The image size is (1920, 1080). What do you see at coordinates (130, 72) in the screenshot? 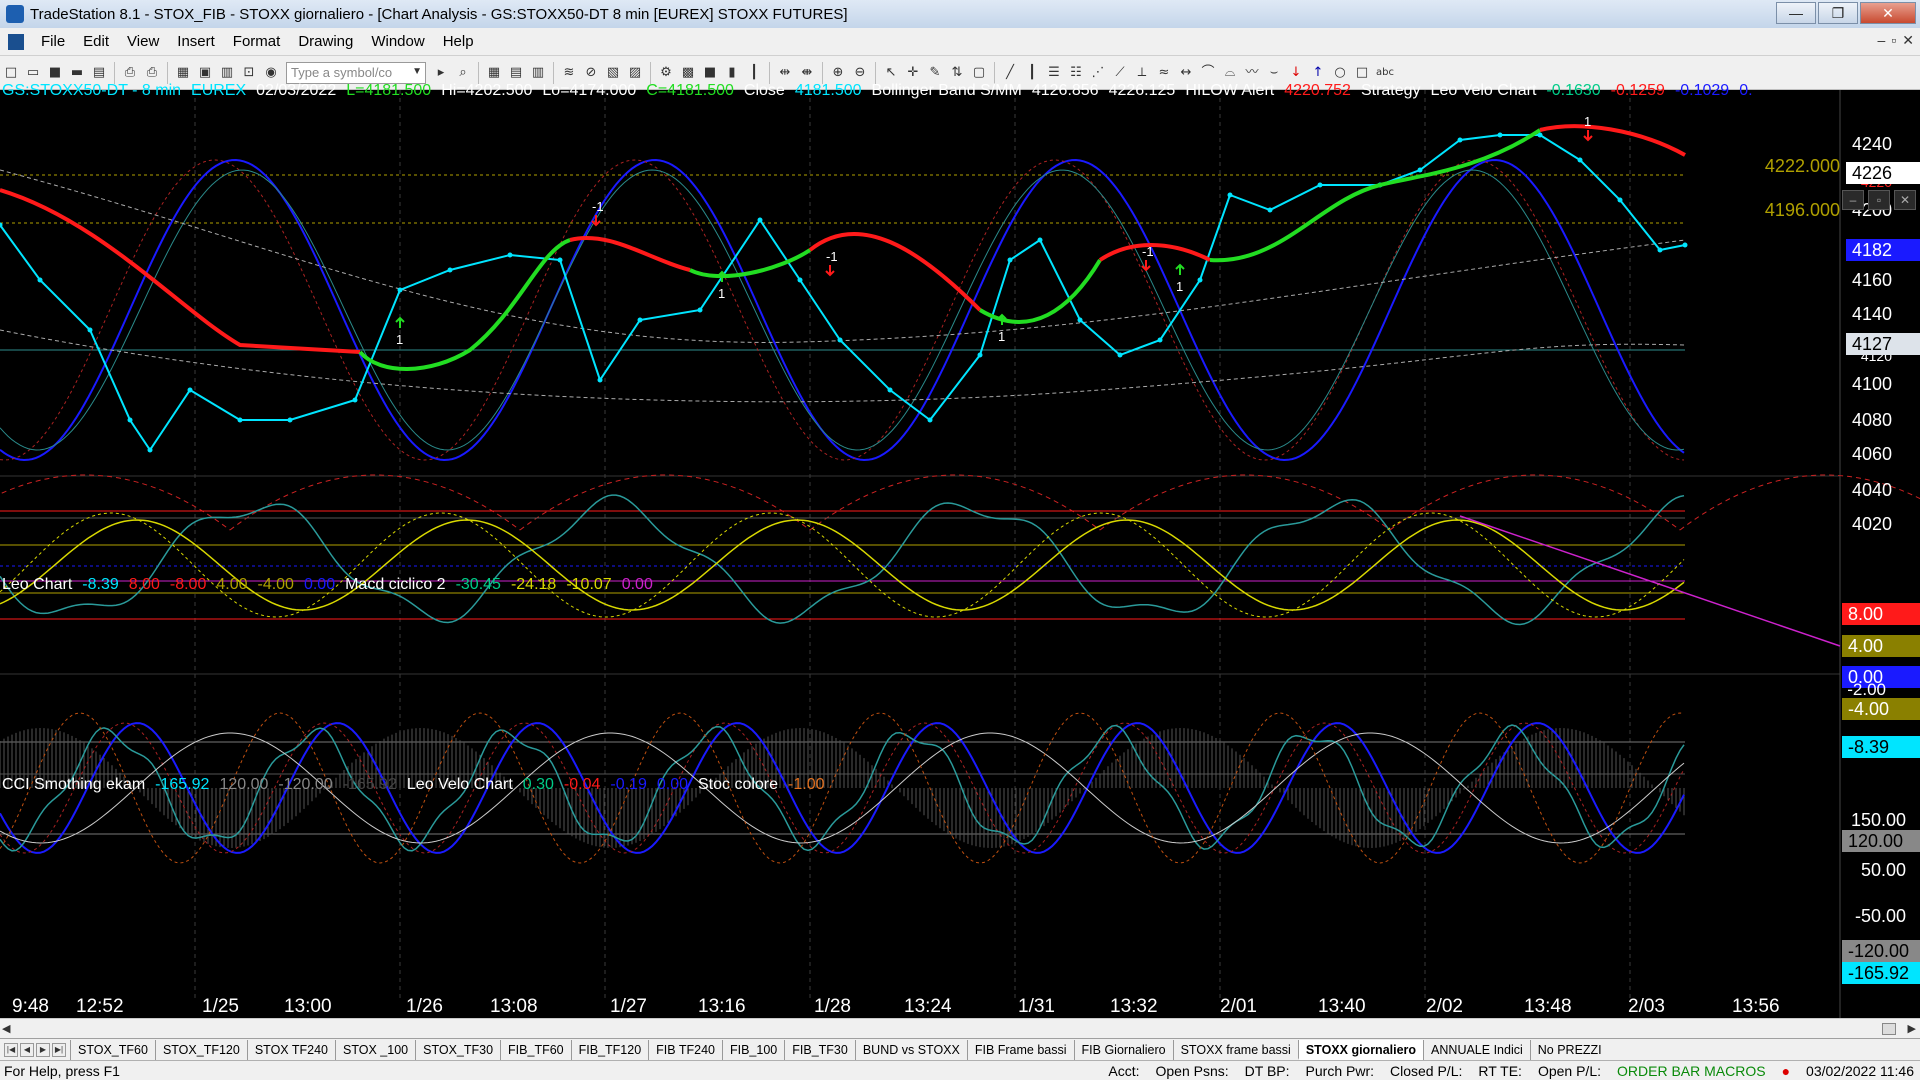
I see `print-icon: ⎙` at bounding box center [130, 72].